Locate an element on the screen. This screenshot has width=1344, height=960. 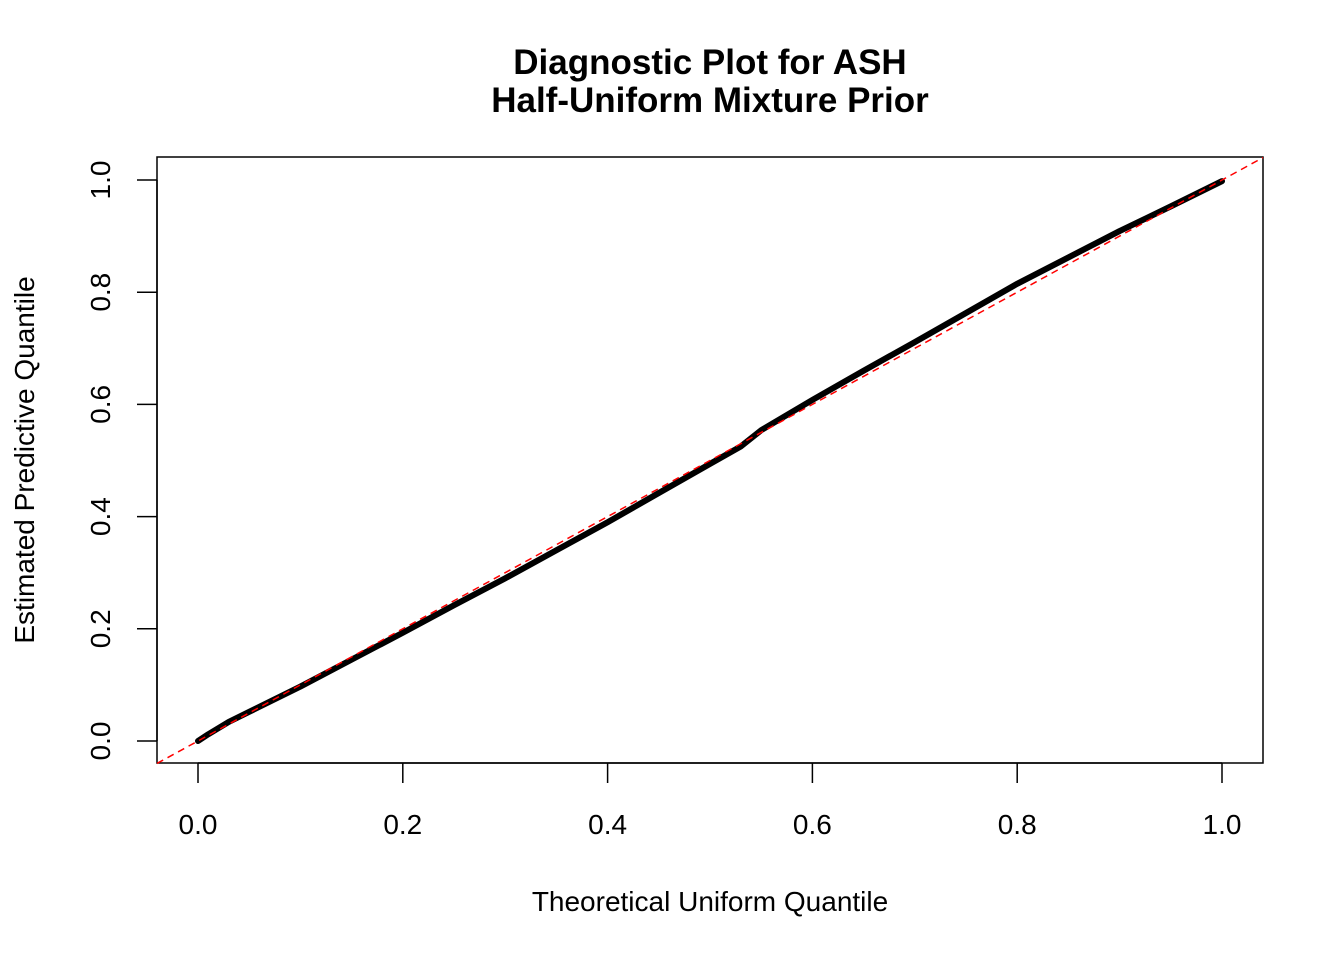
y-tick-label: 0.4 is located at coordinates (100, 516).